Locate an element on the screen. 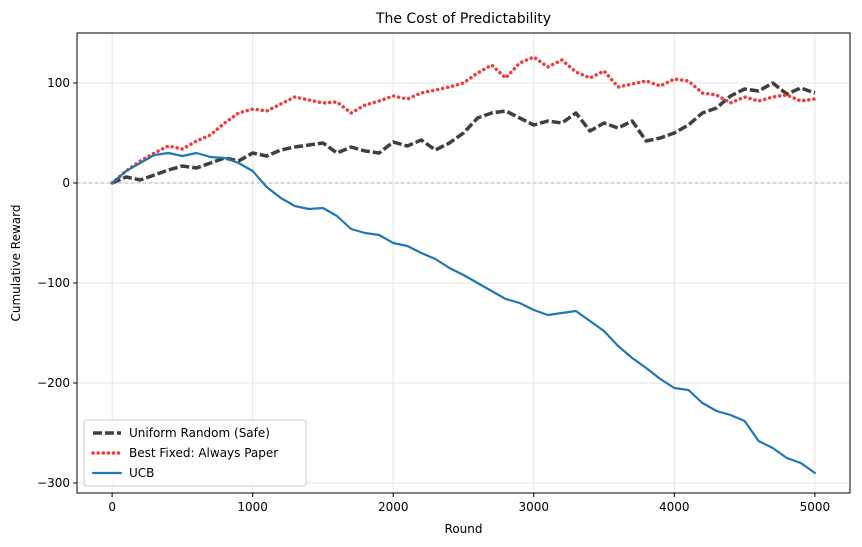  x-tick-label: 1000 is located at coordinates (252, 507).